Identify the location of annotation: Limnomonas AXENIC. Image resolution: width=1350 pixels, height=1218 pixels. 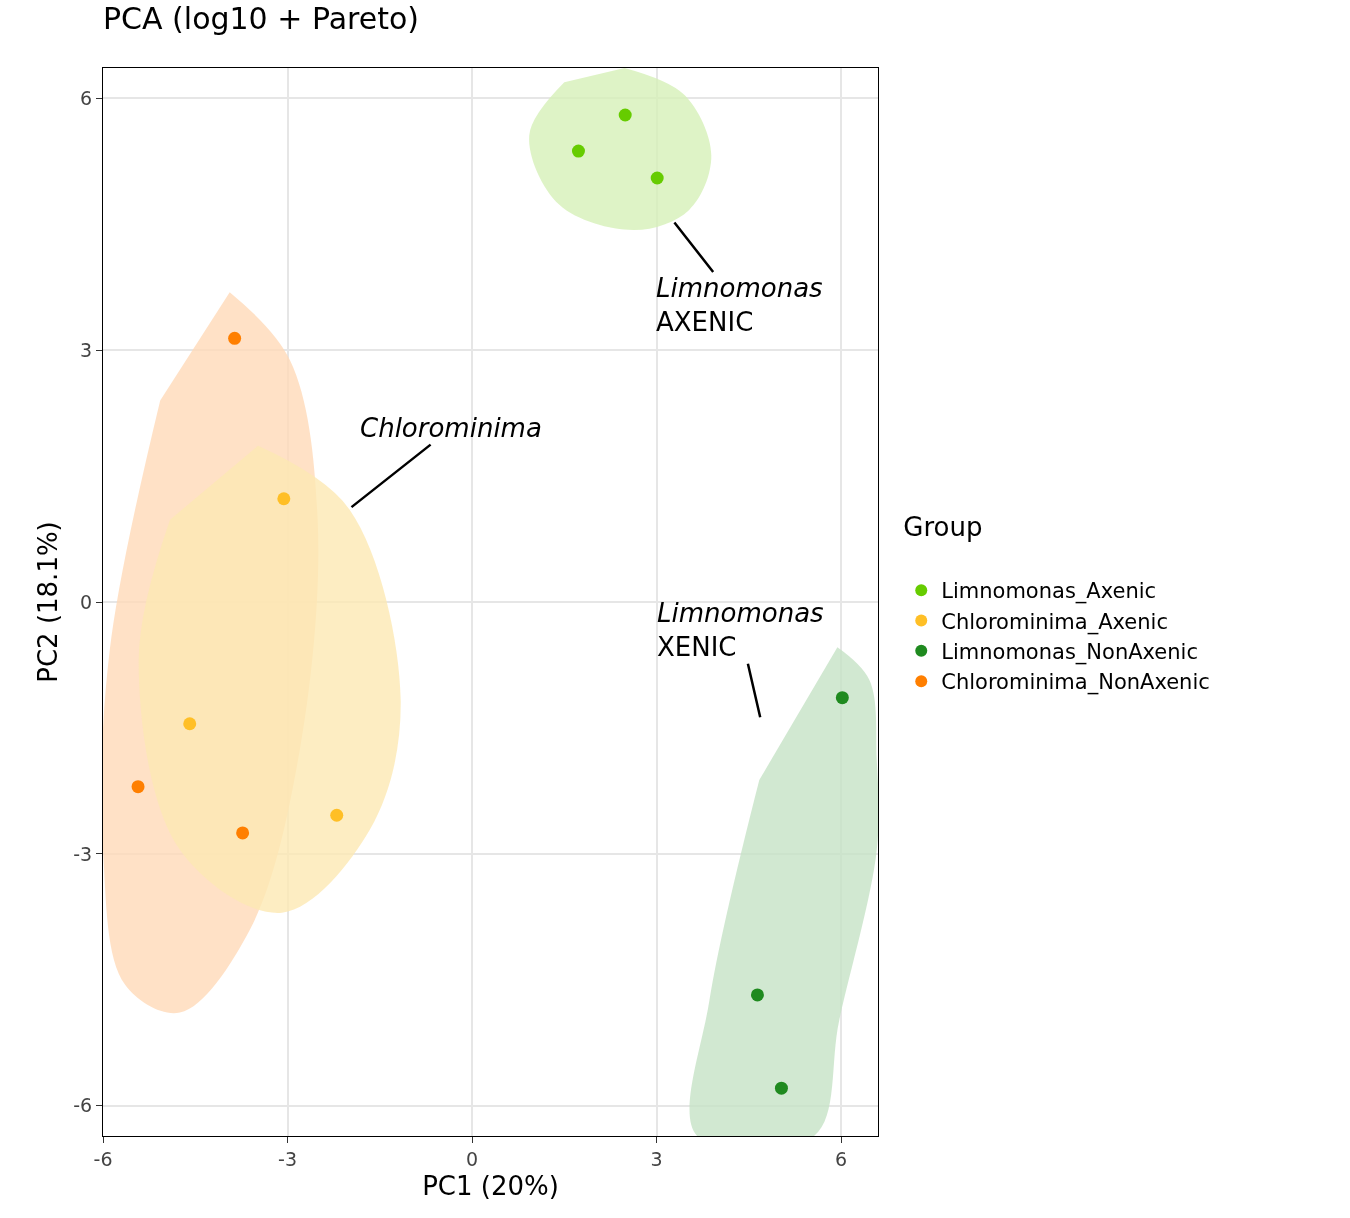
(739, 305).